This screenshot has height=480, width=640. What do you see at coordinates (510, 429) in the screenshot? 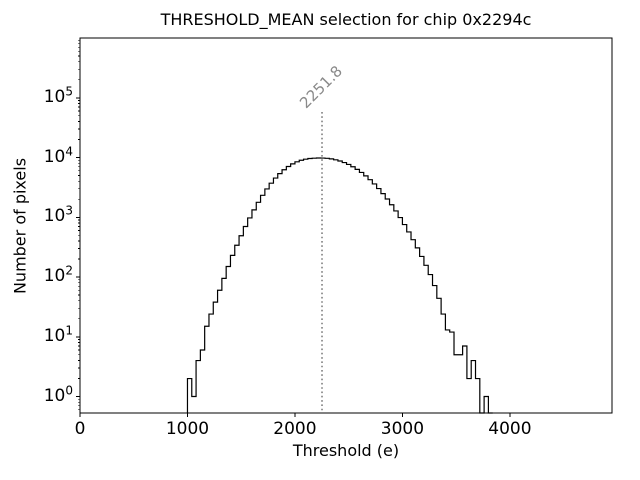
I see `x-tick-label-4000: 4000` at bounding box center [510, 429].